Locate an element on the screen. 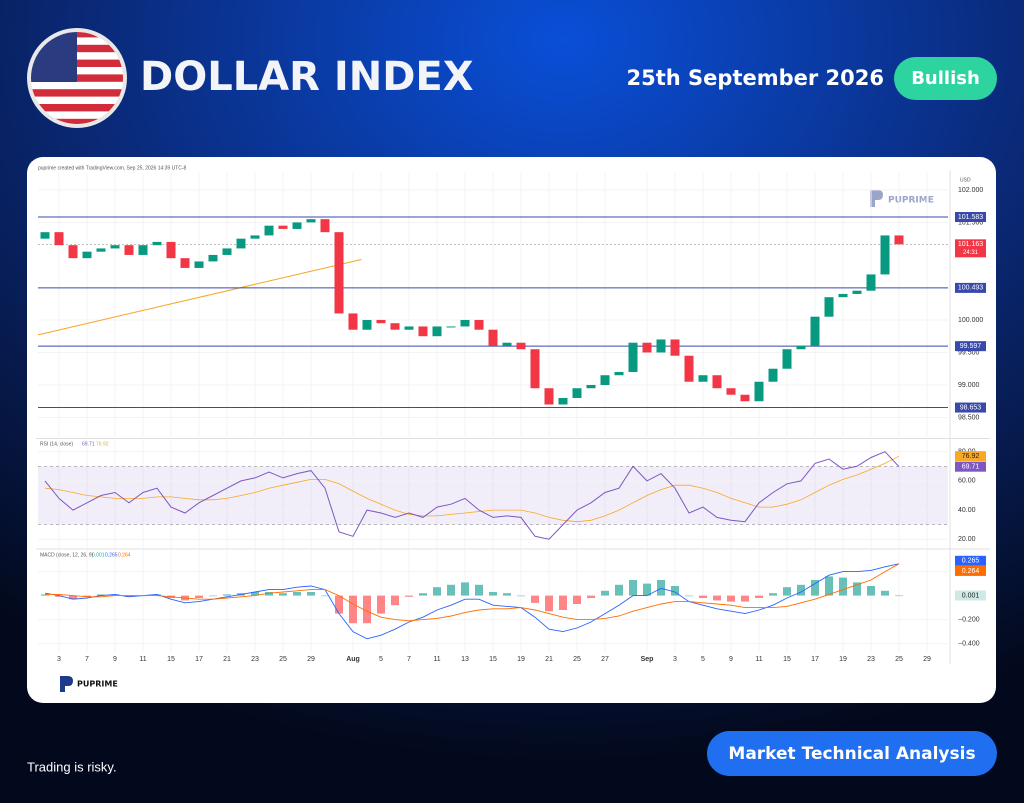 This screenshot has width=1024, height=803. pane-legend-value: 0.001 is located at coordinates (98, 555).